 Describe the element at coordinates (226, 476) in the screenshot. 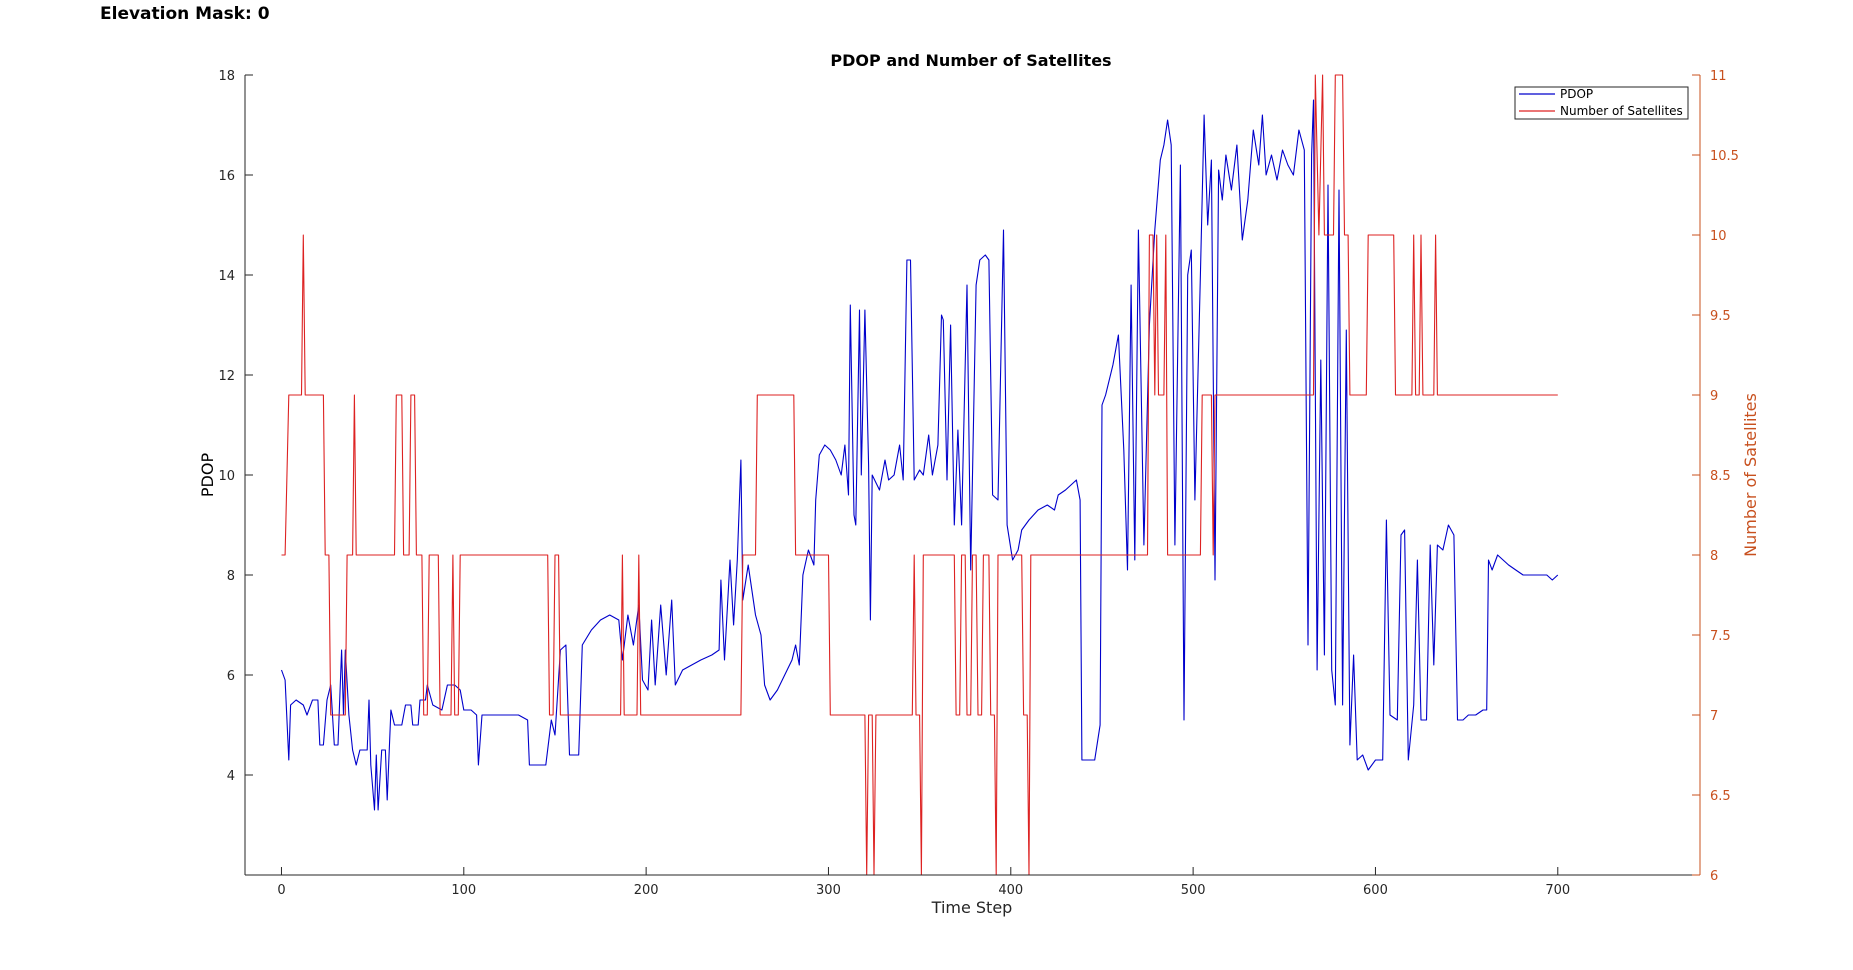

I see `y-tick-label: 10` at that location.